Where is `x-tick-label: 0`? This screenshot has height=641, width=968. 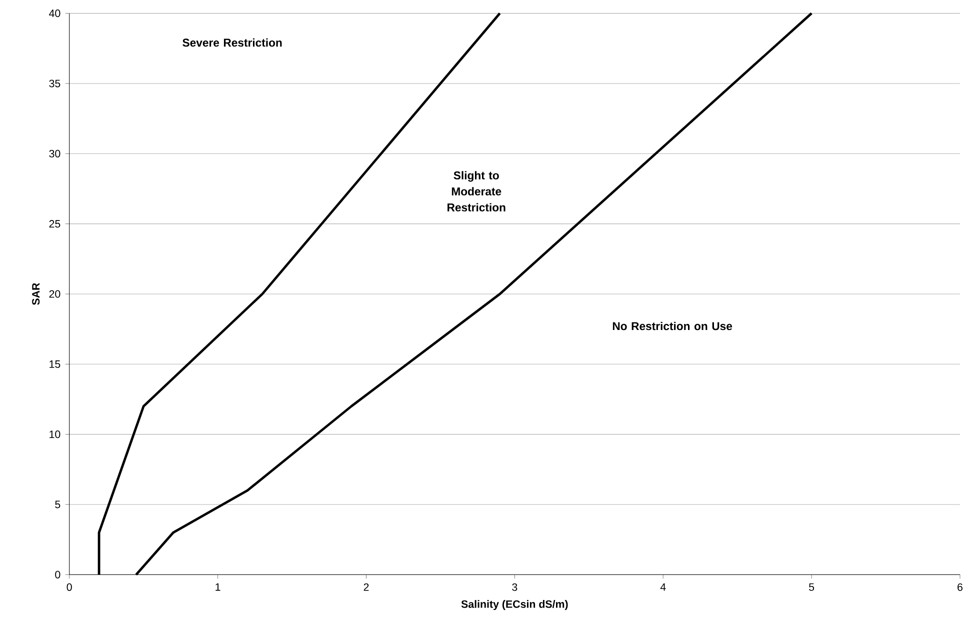
x-tick-label: 0 is located at coordinates (69, 587).